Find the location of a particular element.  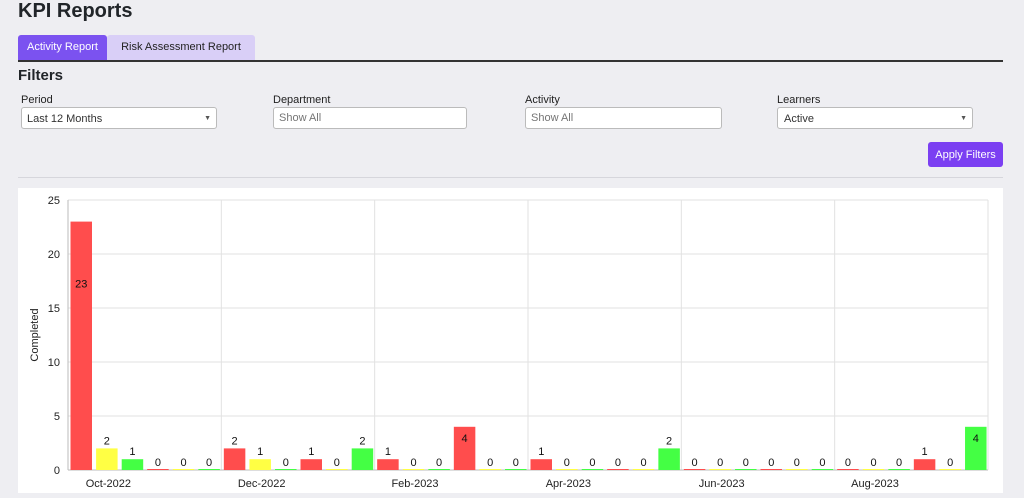

department-label: Department is located at coordinates (302, 100).